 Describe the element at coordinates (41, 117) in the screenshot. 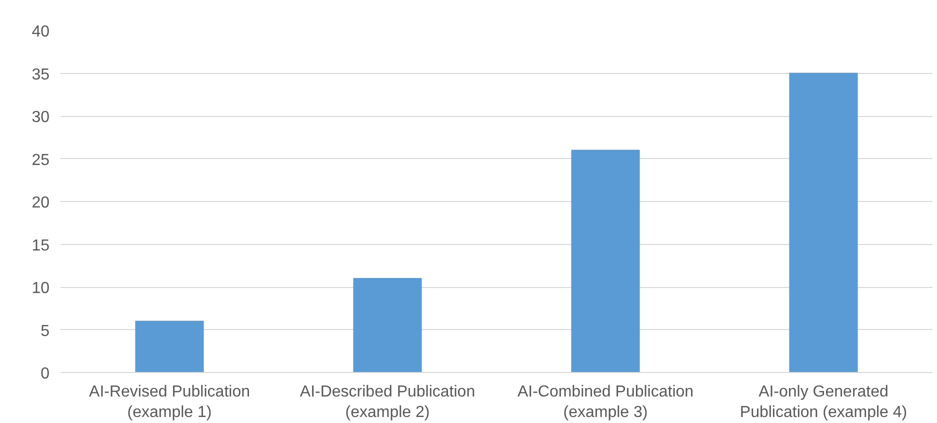

I see `y-tick-label: 30` at that location.